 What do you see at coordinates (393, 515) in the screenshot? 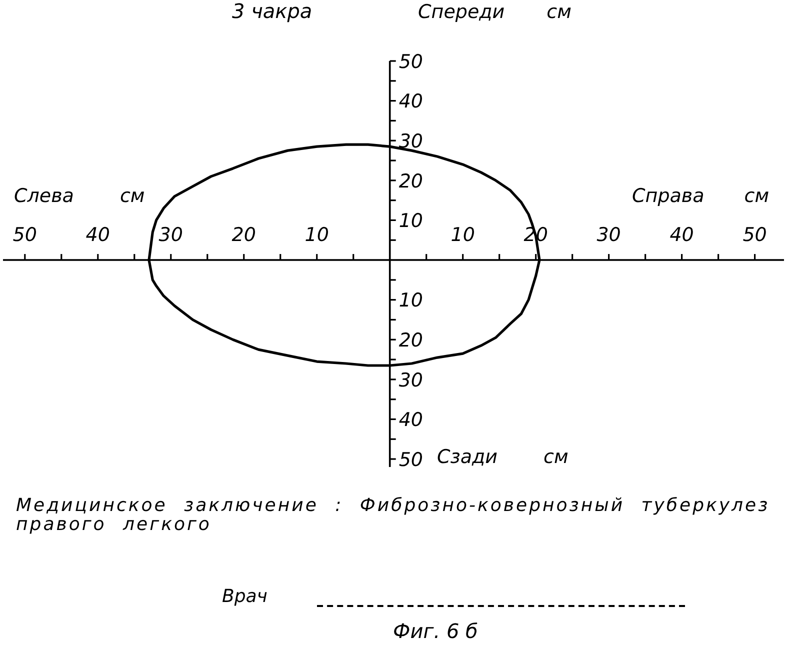
I see `text: Медицинское заключение : Фиброзно-ковернозный туберкулез правого легкого` at bounding box center [393, 515].